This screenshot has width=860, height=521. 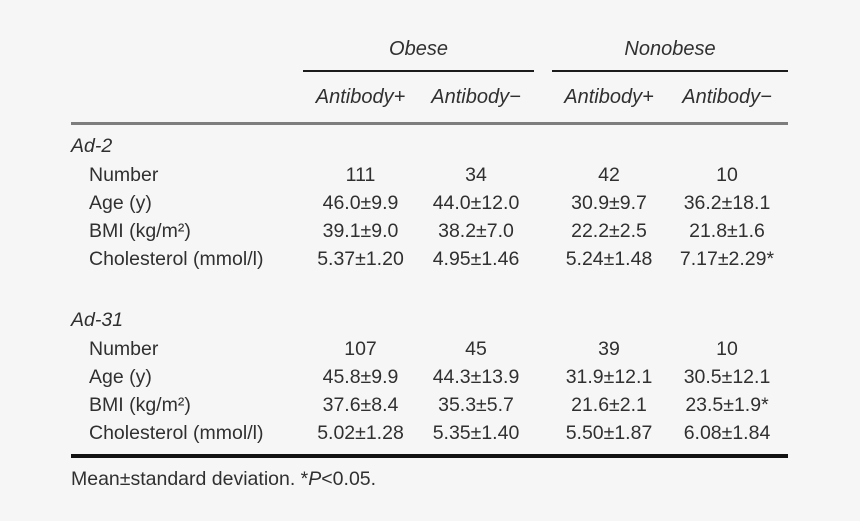 I want to click on cell-value: 4.95±1.46, so click(x=476, y=258).